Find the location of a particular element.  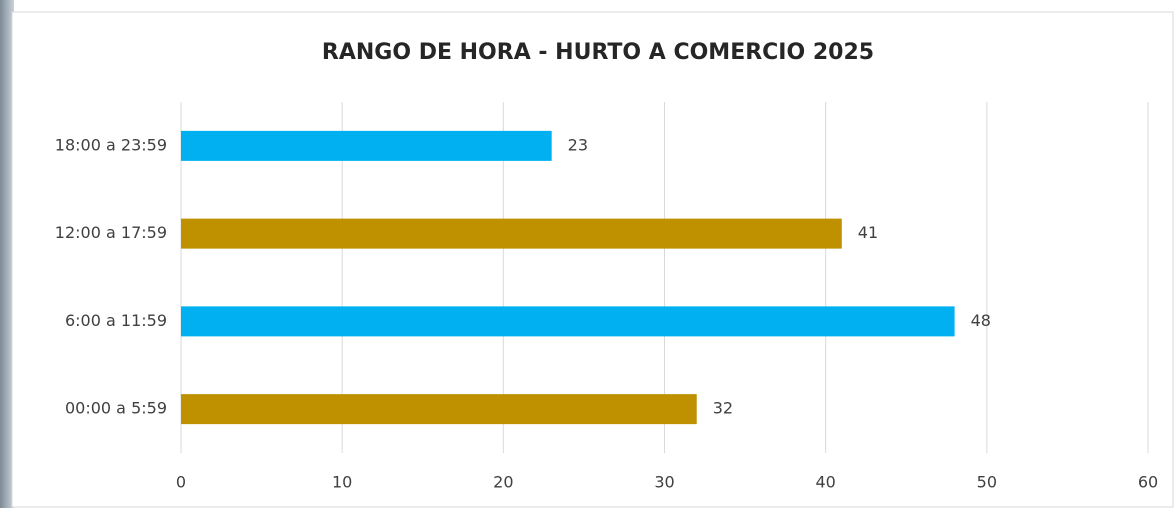

x-tick-label: 30 is located at coordinates (664, 482).